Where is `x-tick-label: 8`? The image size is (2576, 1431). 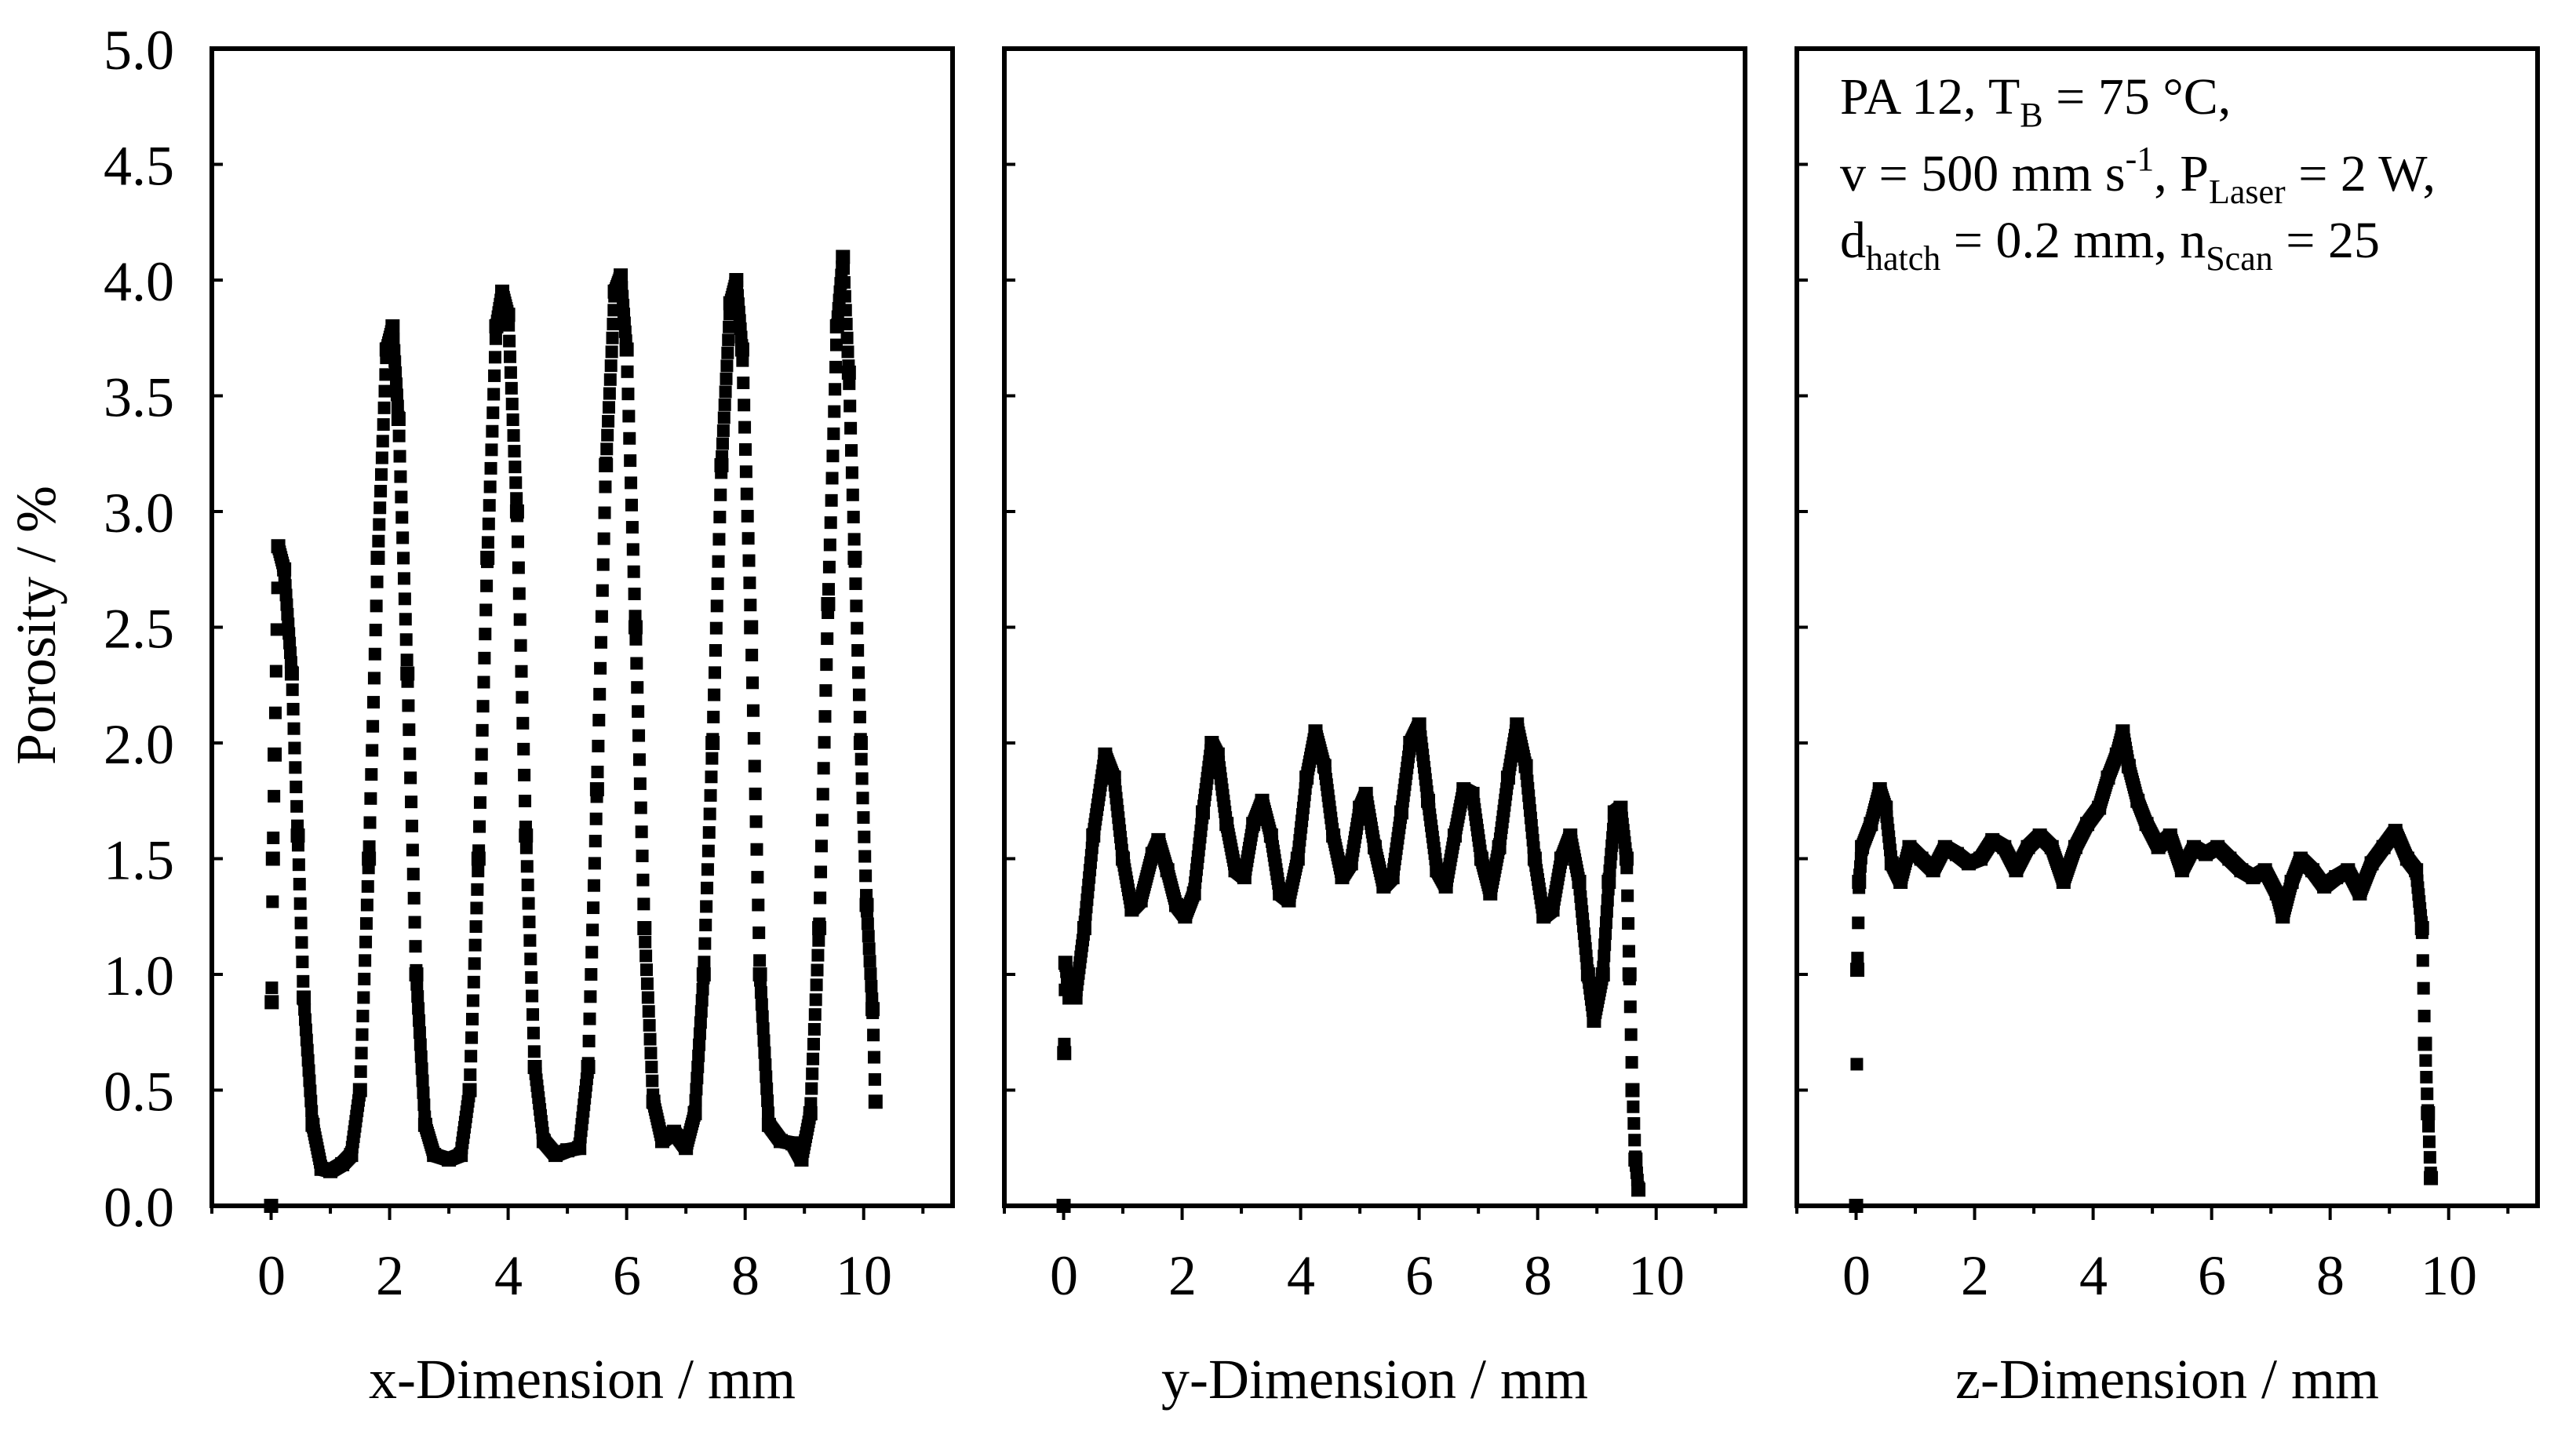
x-tick-label: 8 is located at coordinates (745, 1275).